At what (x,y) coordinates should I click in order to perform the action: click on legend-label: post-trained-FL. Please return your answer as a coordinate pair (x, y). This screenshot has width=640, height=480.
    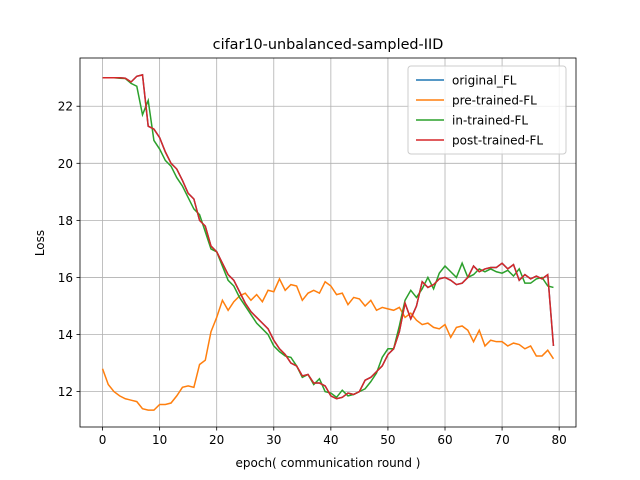
    Looking at the image, I should click on (497, 141).